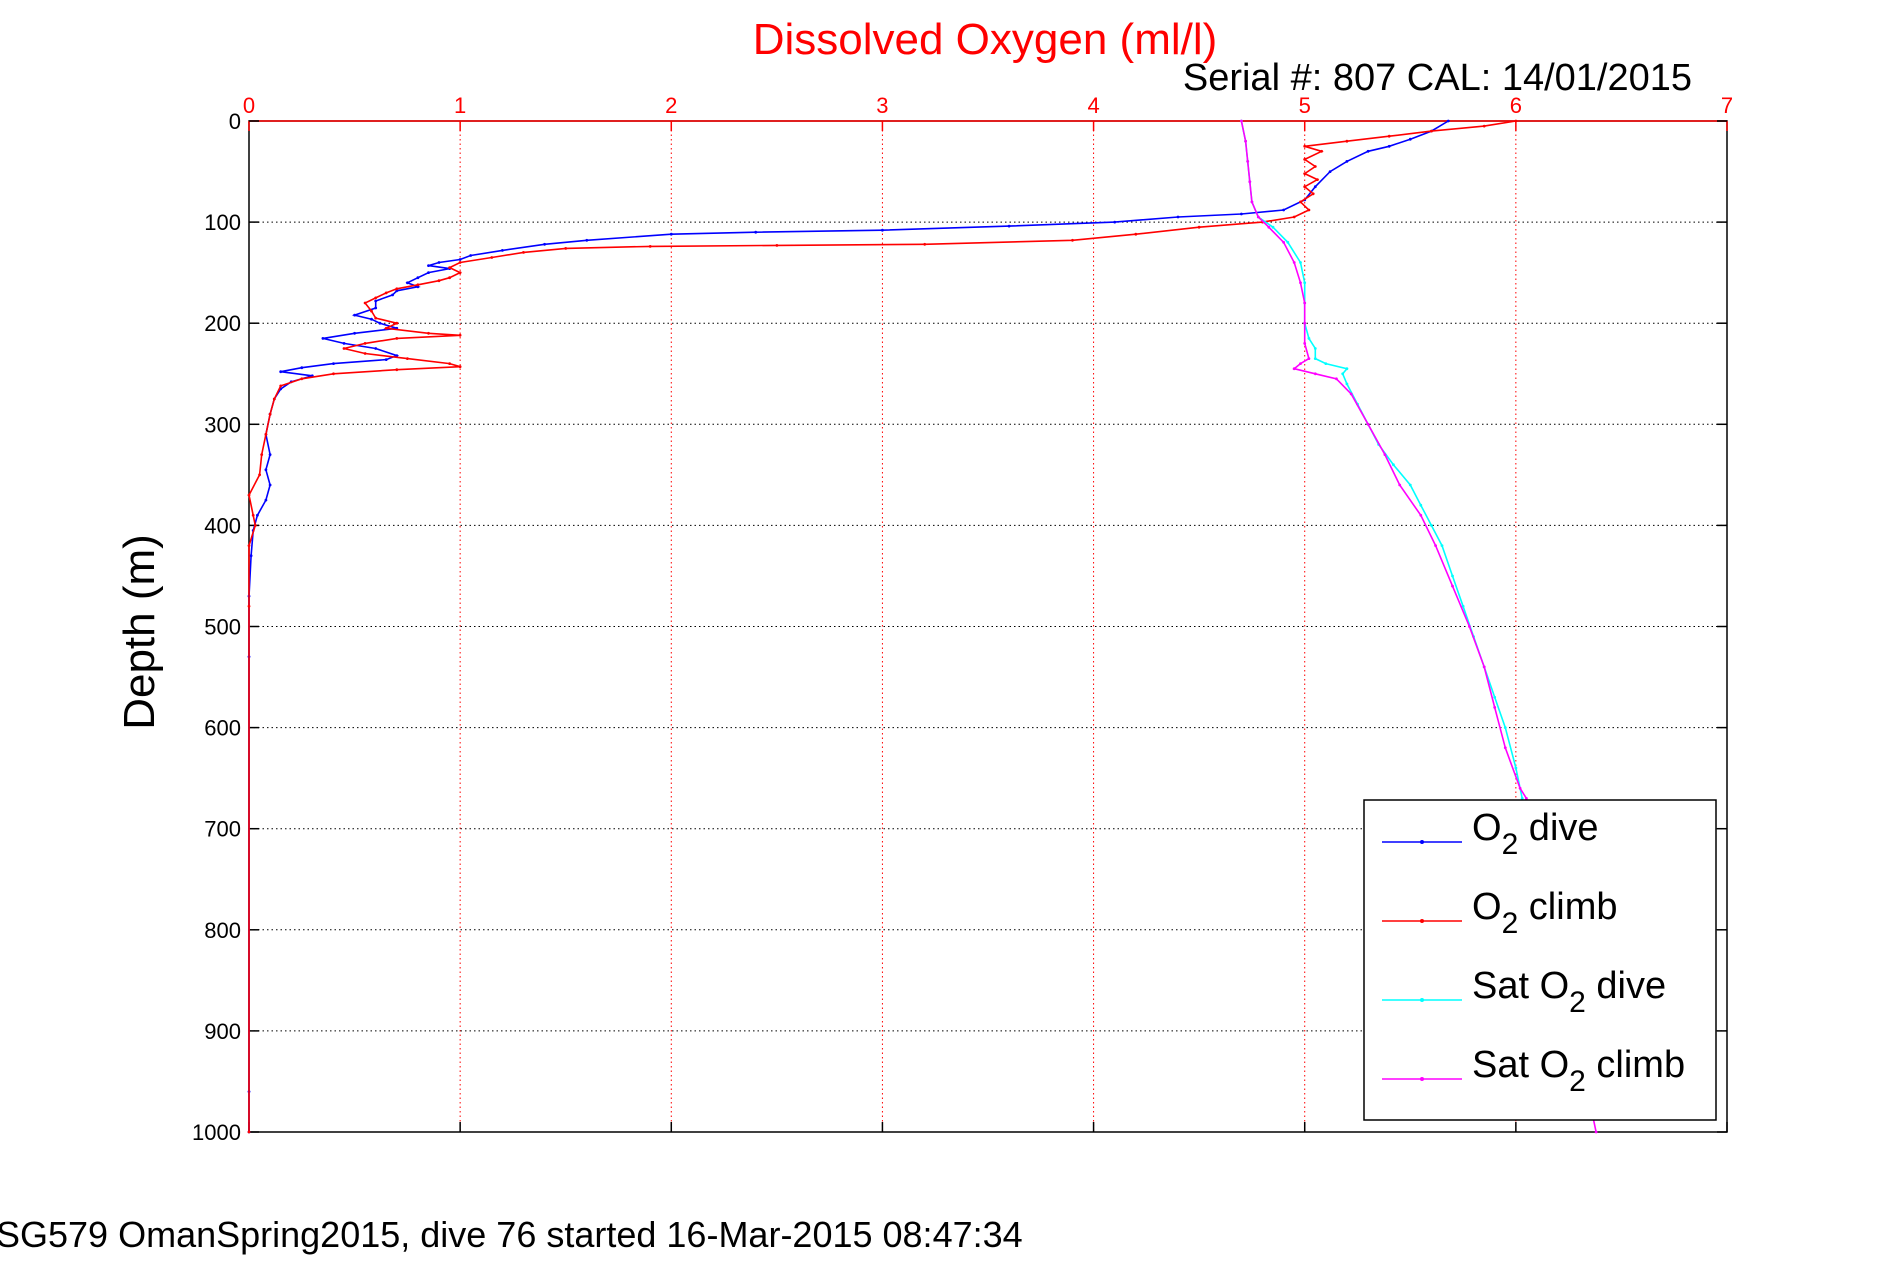  What do you see at coordinates (216, 1132) in the screenshot?
I see `y-tick-label: 1000` at bounding box center [216, 1132].